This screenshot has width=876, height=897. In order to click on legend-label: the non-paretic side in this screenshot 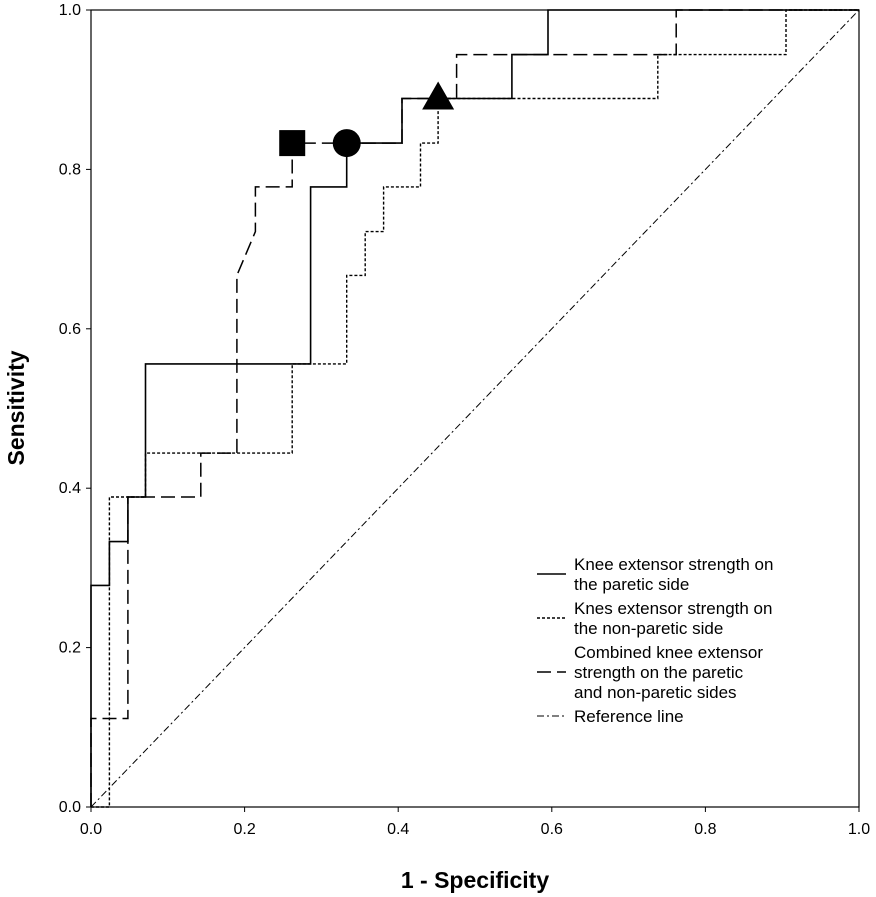, I will do `click(648, 628)`.